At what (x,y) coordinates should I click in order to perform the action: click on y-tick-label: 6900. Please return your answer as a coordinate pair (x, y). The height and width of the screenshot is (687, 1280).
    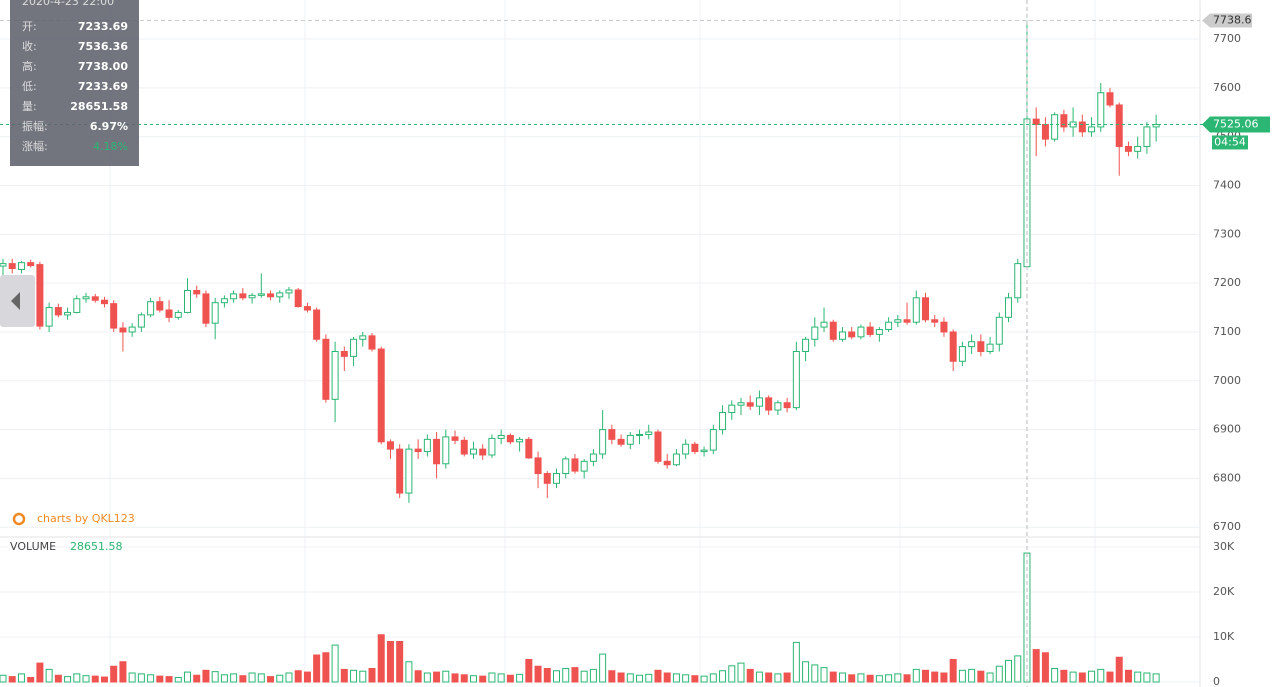
    Looking at the image, I should click on (1227, 429).